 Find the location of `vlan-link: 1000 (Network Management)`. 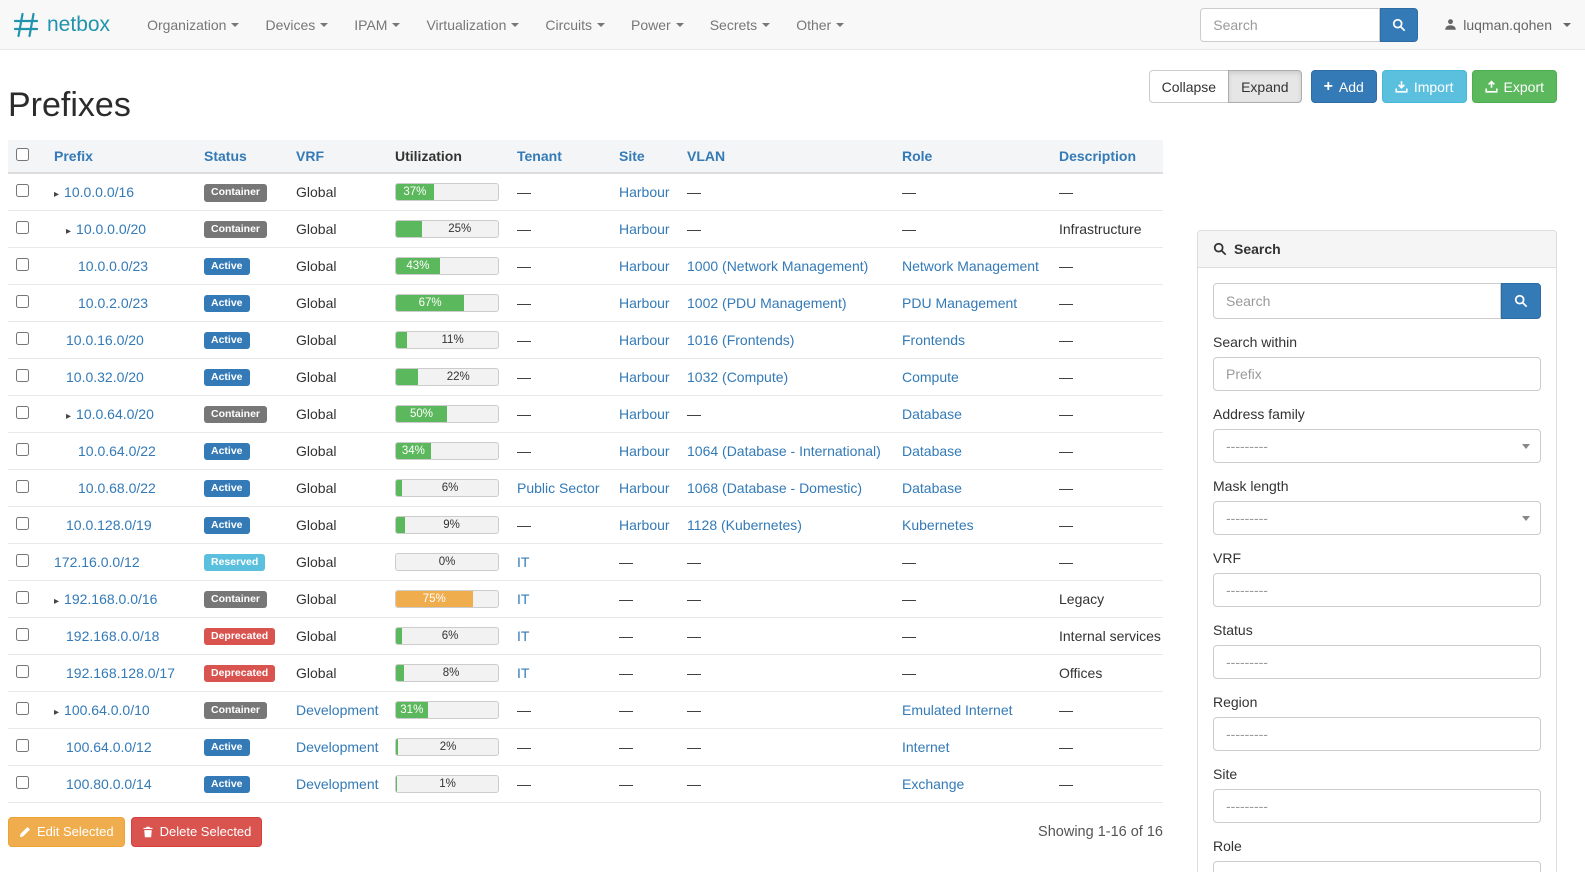

vlan-link: 1000 (Network Management) is located at coordinates (778, 265).